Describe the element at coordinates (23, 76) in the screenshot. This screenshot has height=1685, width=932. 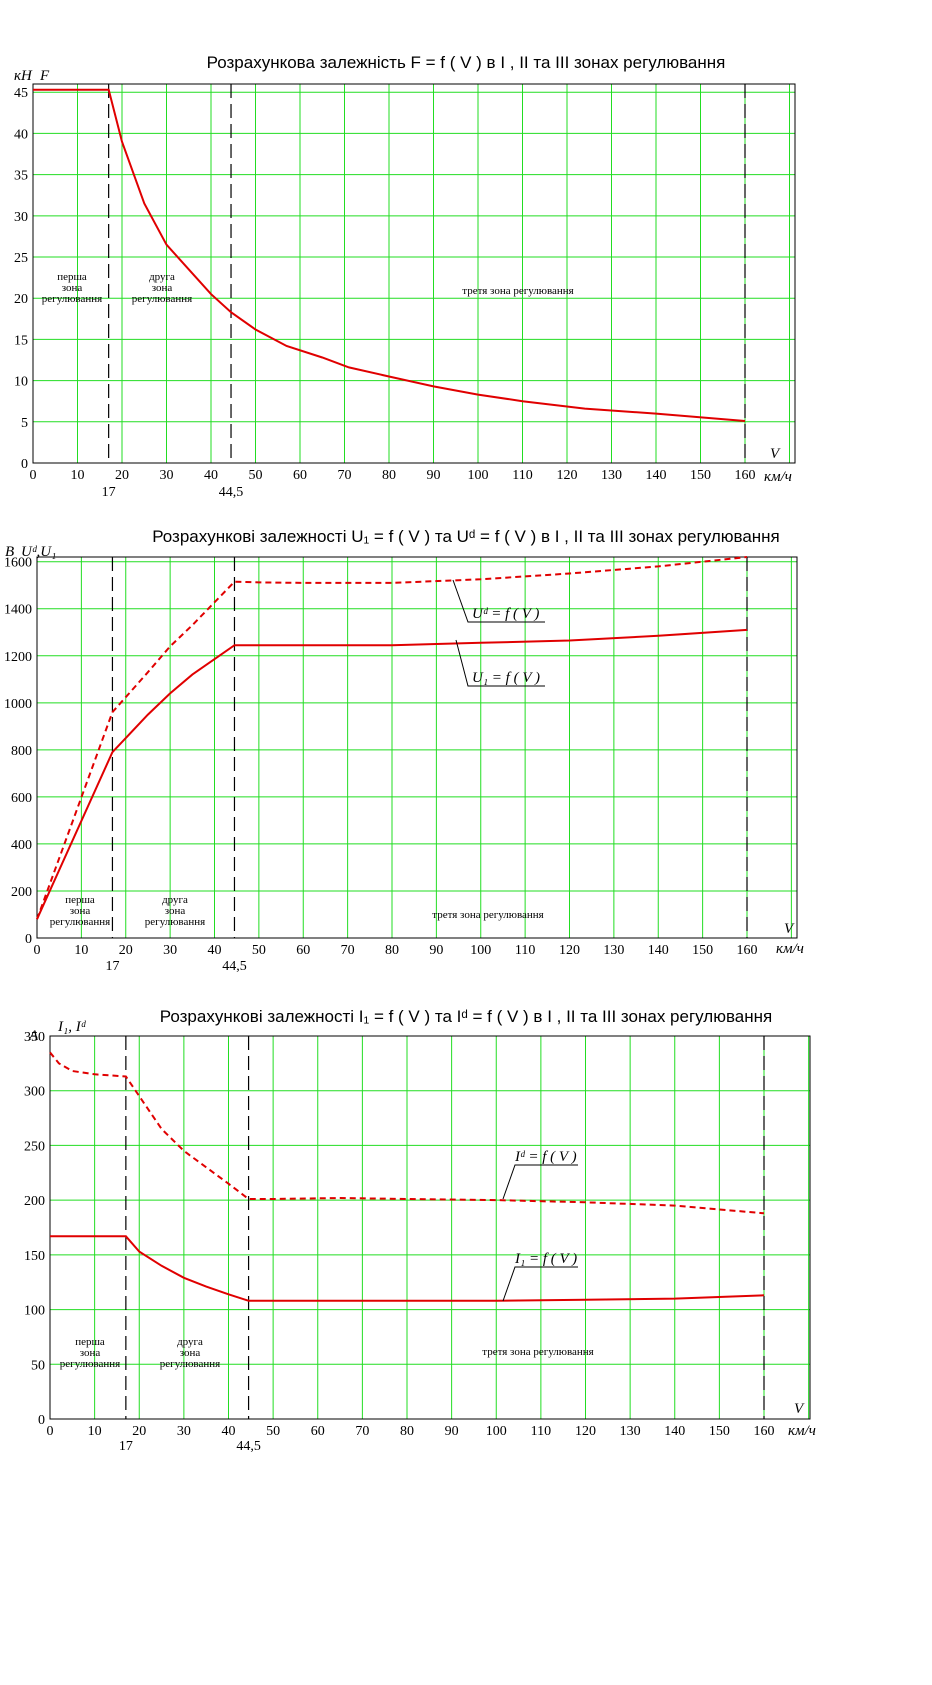
I see `y-unit: кН` at that location.